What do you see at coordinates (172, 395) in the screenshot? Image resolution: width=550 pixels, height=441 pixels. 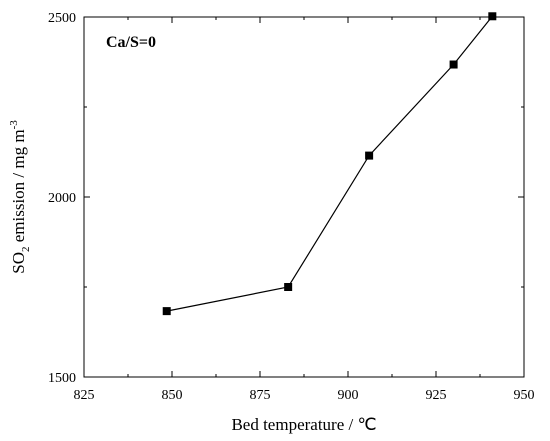 I see `x-tick-label: 850` at bounding box center [172, 395].